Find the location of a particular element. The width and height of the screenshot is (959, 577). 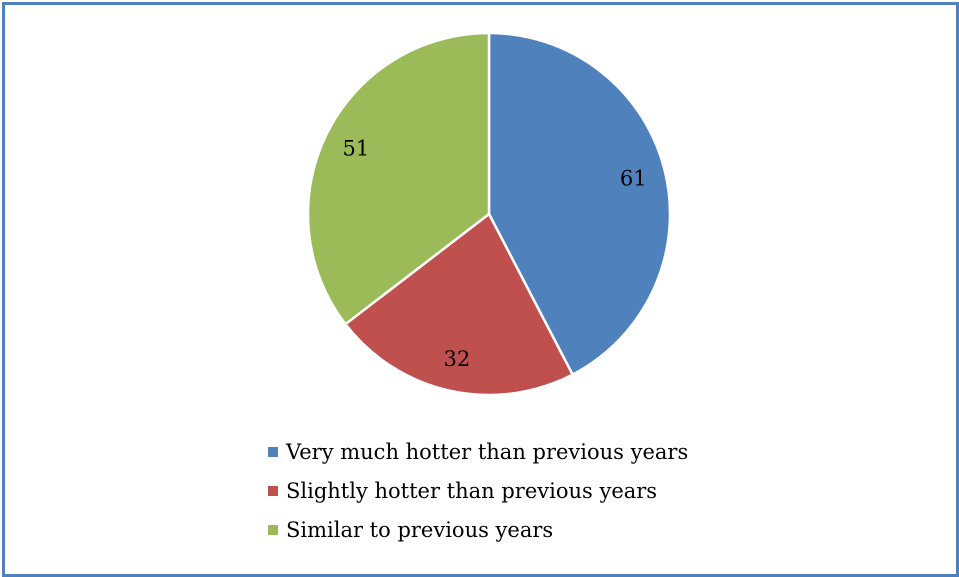

data-label-0: 61 is located at coordinates (633, 179).